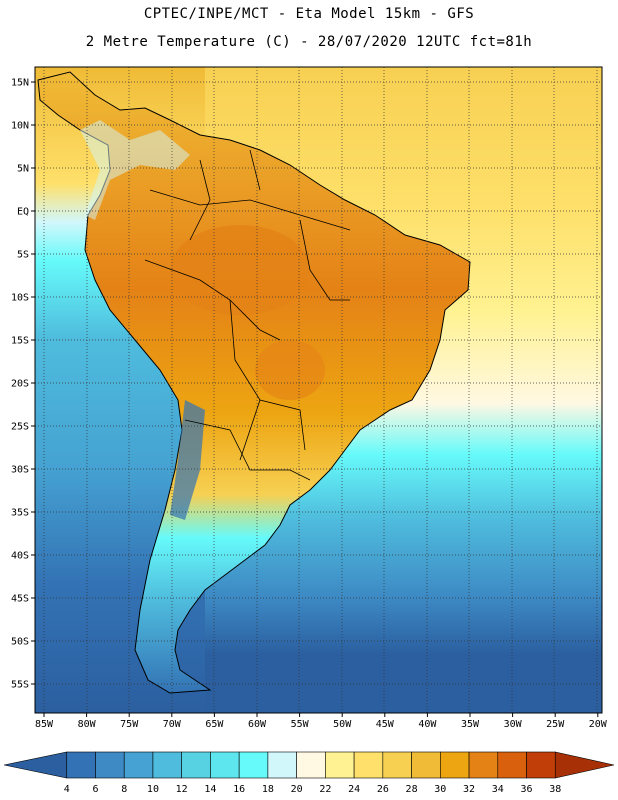 The image size is (618, 800). What do you see at coordinates (20, 685) in the screenshot?
I see `lat-label: 55S` at bounding box center [20, 685].